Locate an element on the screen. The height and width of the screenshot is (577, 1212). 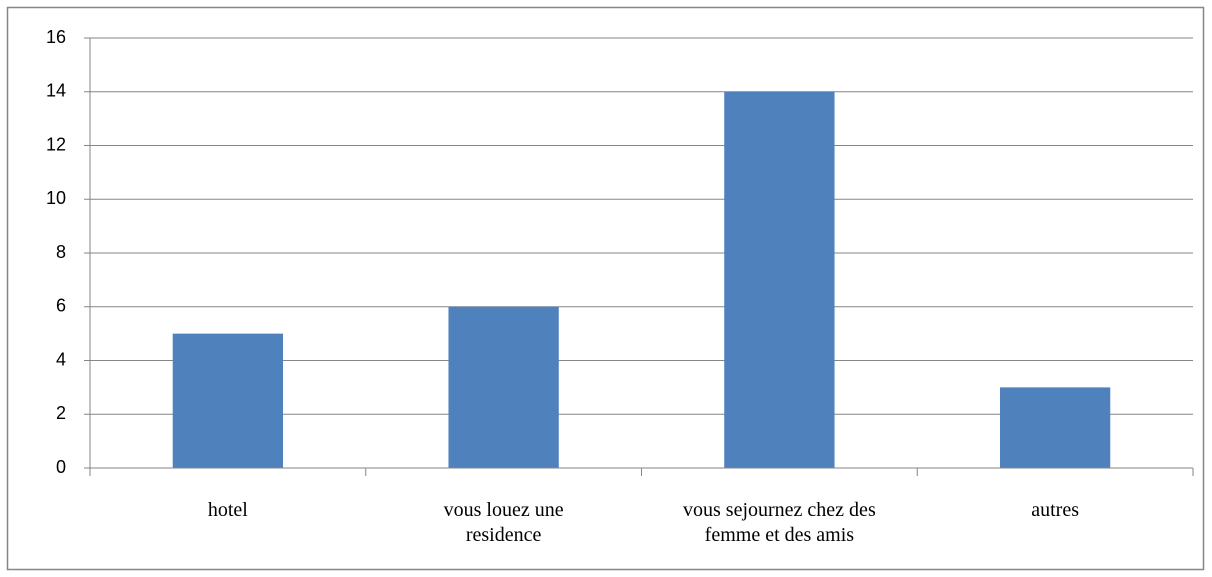
x-tick-label: autres is located at coordinates (1055, 510).